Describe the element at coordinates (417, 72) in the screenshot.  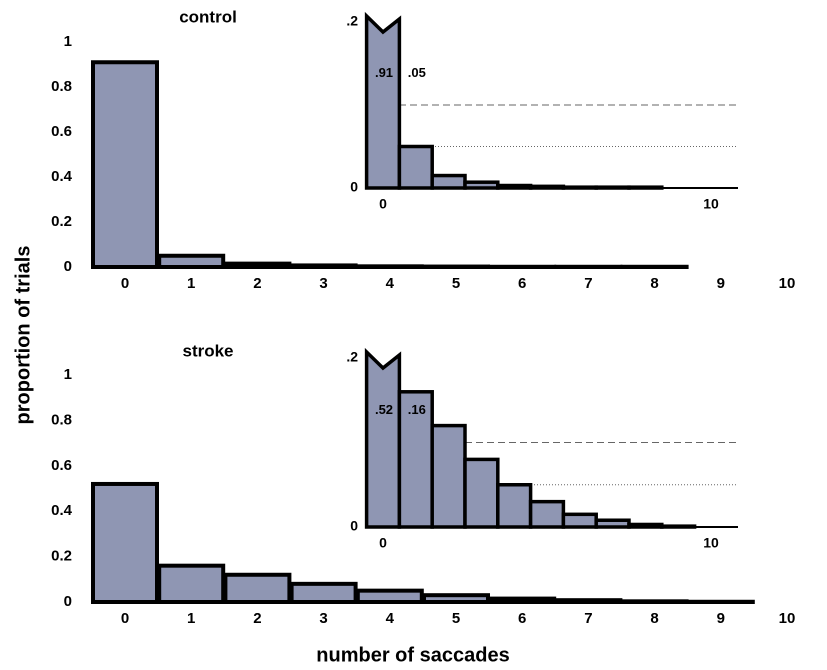
I see `inset-value-label: .05` at that location.